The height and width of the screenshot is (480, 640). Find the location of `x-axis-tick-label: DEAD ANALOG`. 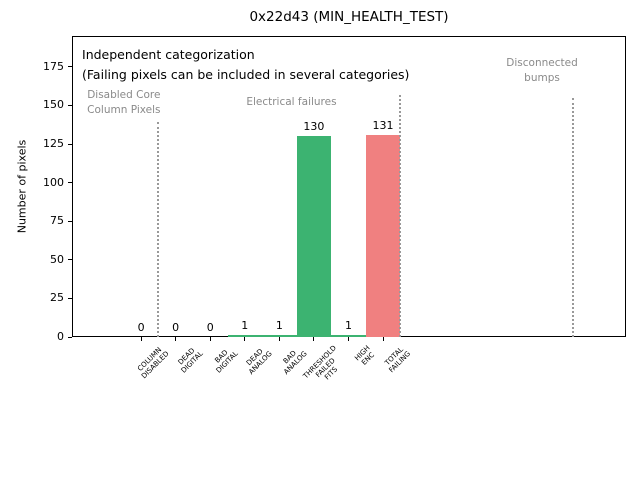

x-axis-tick-label: DEAD ANALOG is located at coordinates (260, 362).